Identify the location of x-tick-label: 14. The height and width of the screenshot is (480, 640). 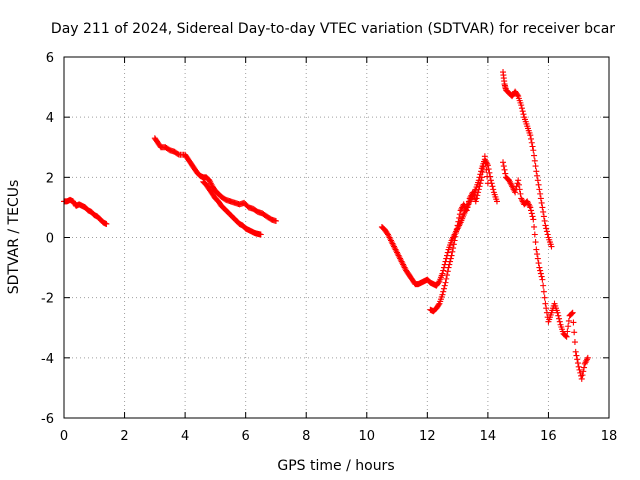
(488, 436).